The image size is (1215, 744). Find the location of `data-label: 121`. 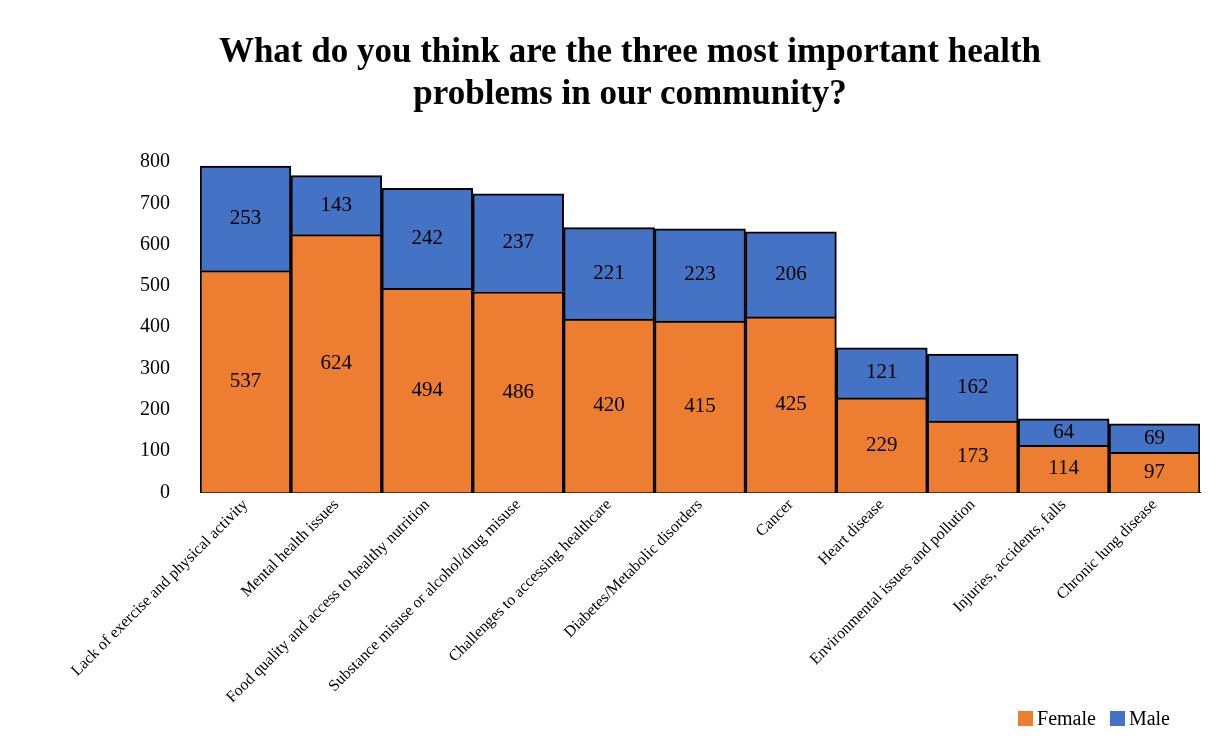

data-label: 121 is located at coordinates (882, 371).